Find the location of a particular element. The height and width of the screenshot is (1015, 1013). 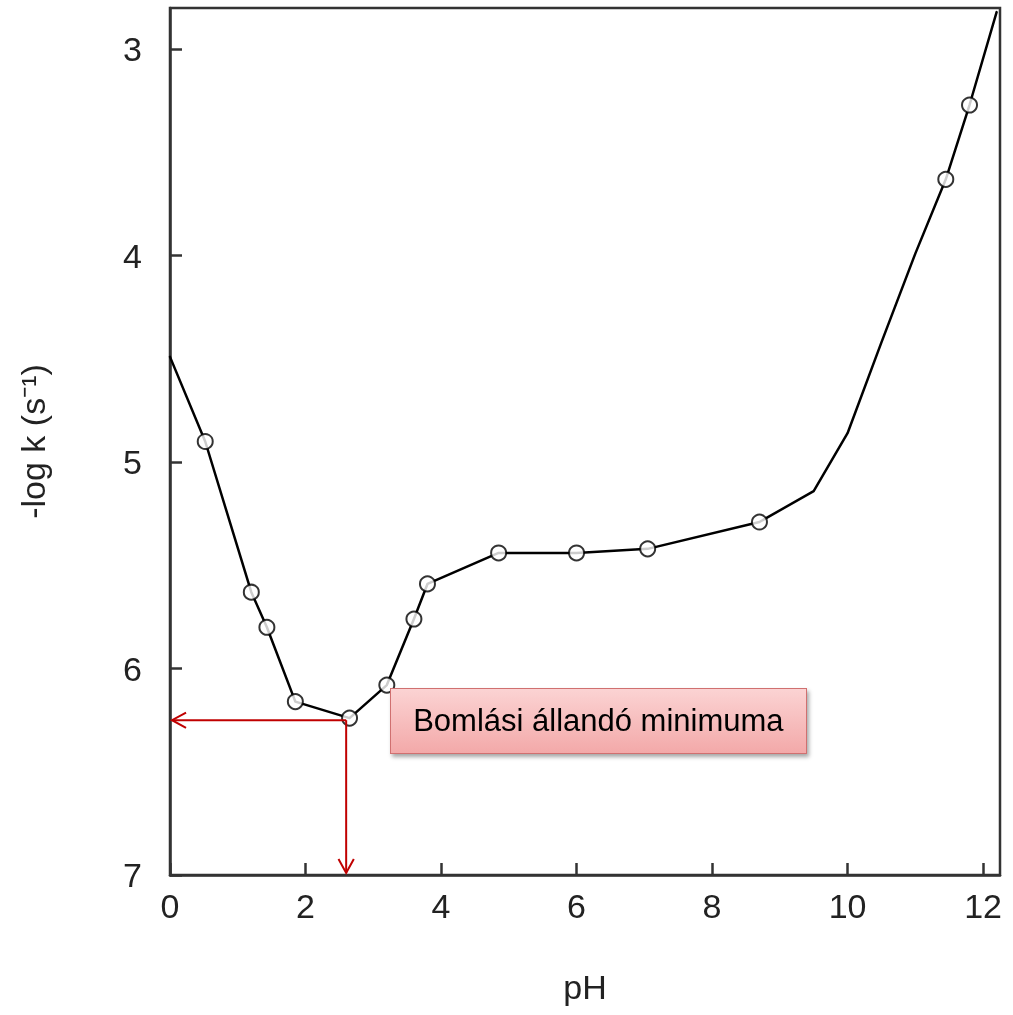

y-tick-label: 6 is located at coordinates (132, 668).